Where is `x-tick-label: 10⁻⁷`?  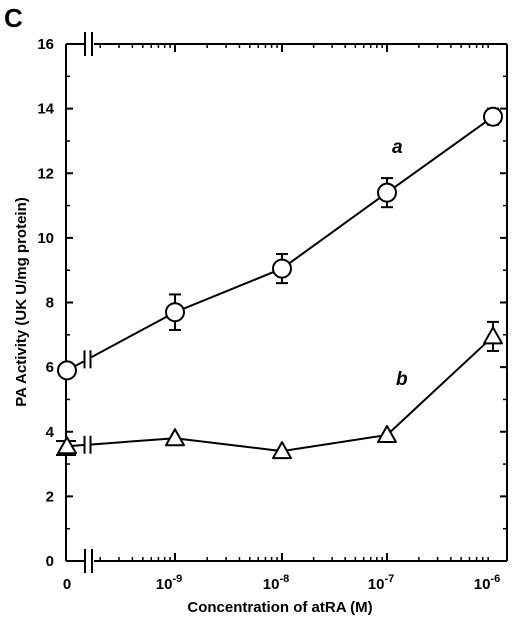
x-tick-label: 10⁻⁷ is located at coordinates (381, 583).